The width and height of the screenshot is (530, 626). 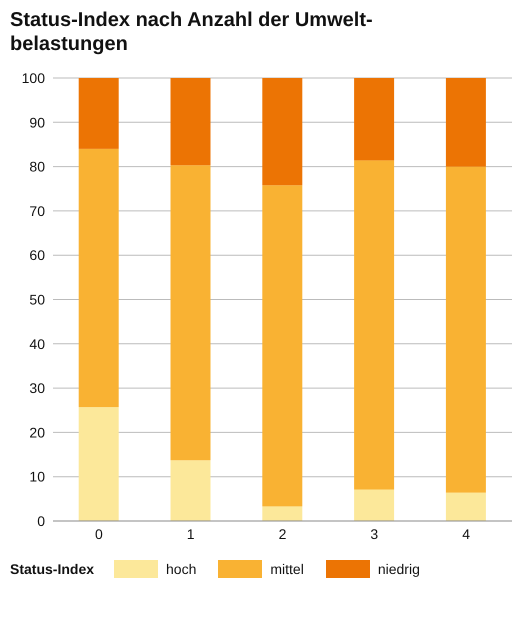 What do you see at coordinates (99, 534) in the screenshot?
I see `x-tick-label: 0` at bounding box center [99, 534].